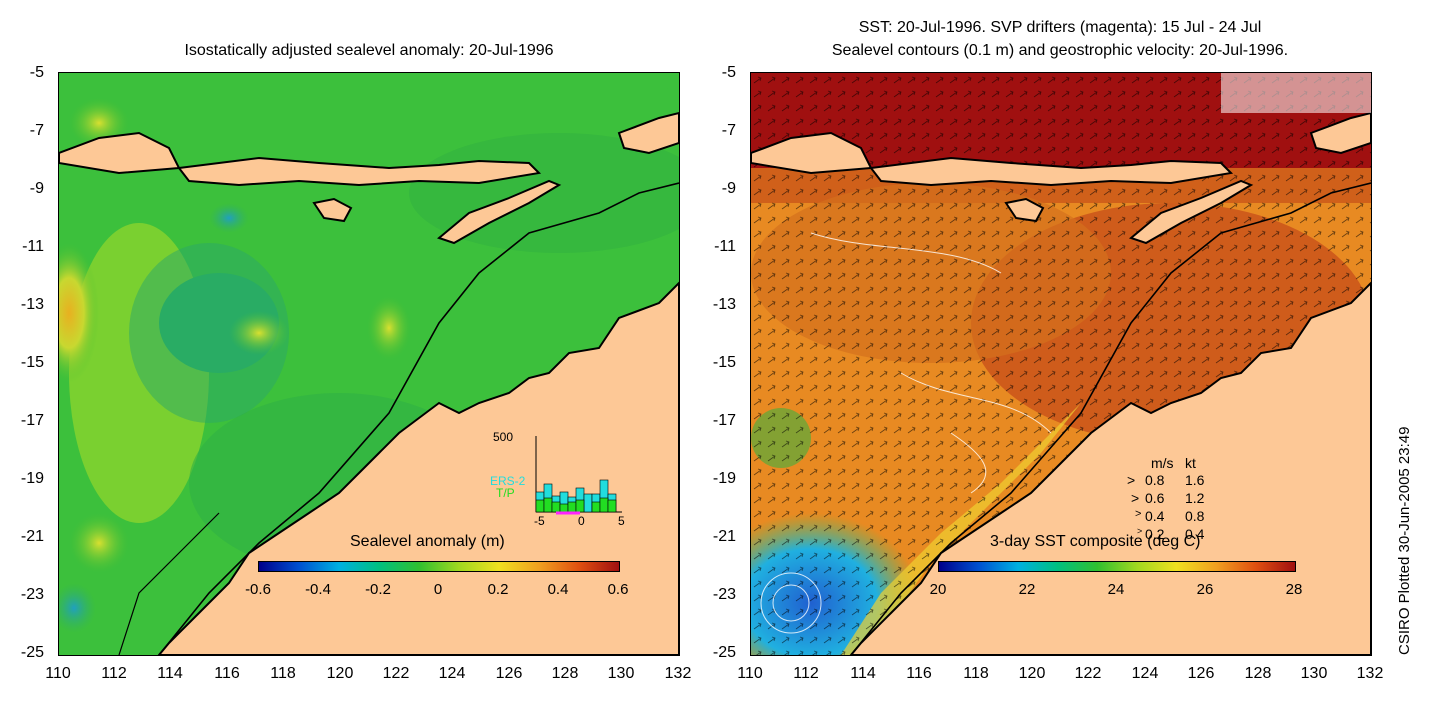 This screenshot has height=720, width=1440. Describe the element at coordinates (578, 475) in the screenshot. I see `histogram-bars` at that location.